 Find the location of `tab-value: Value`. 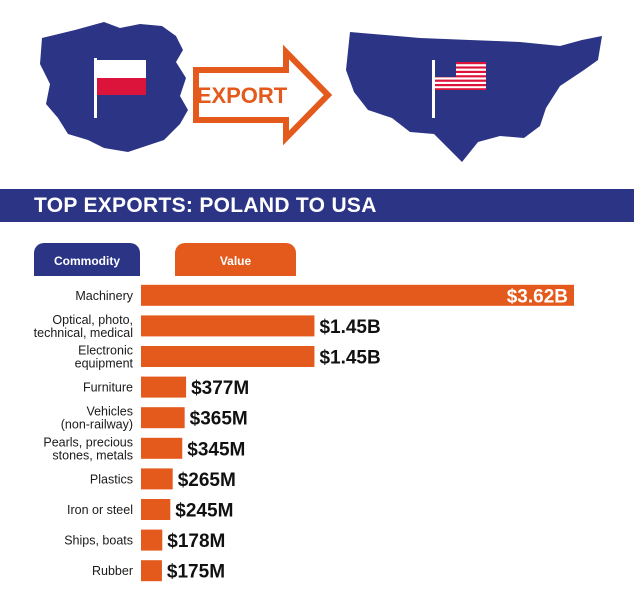

tab-value: Value is located at coordinates (235, 259).